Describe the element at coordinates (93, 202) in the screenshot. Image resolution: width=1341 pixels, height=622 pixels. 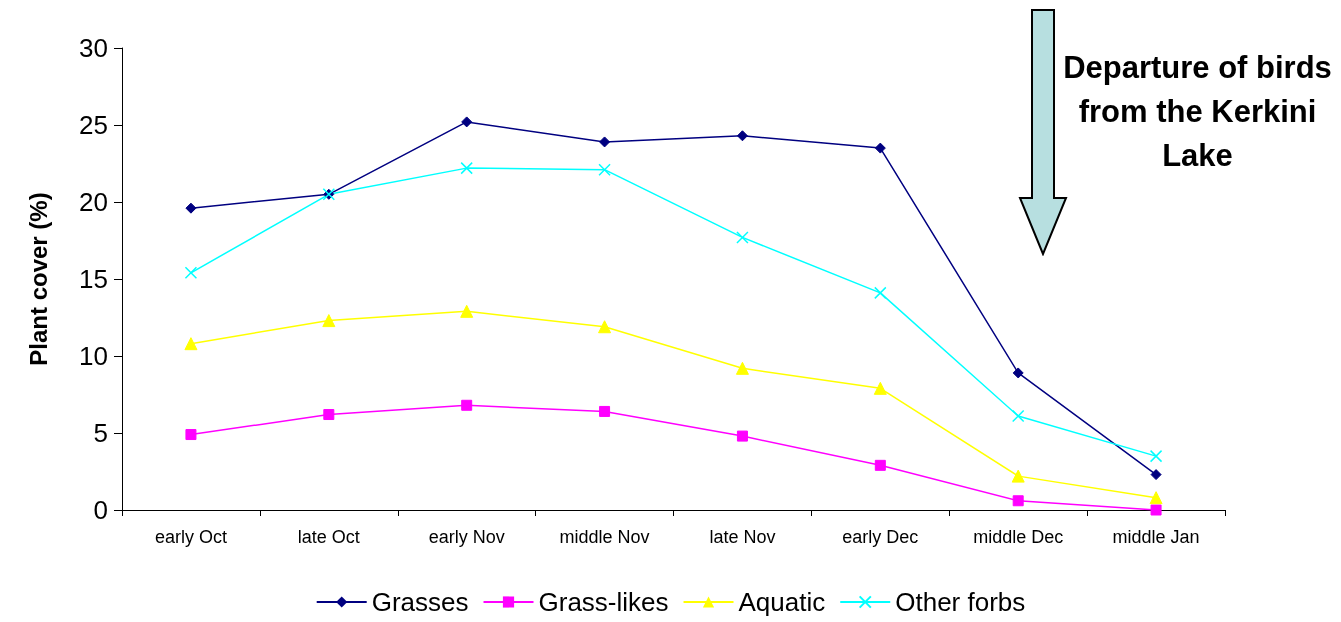
I see `y-tick-label: 20` at that location.